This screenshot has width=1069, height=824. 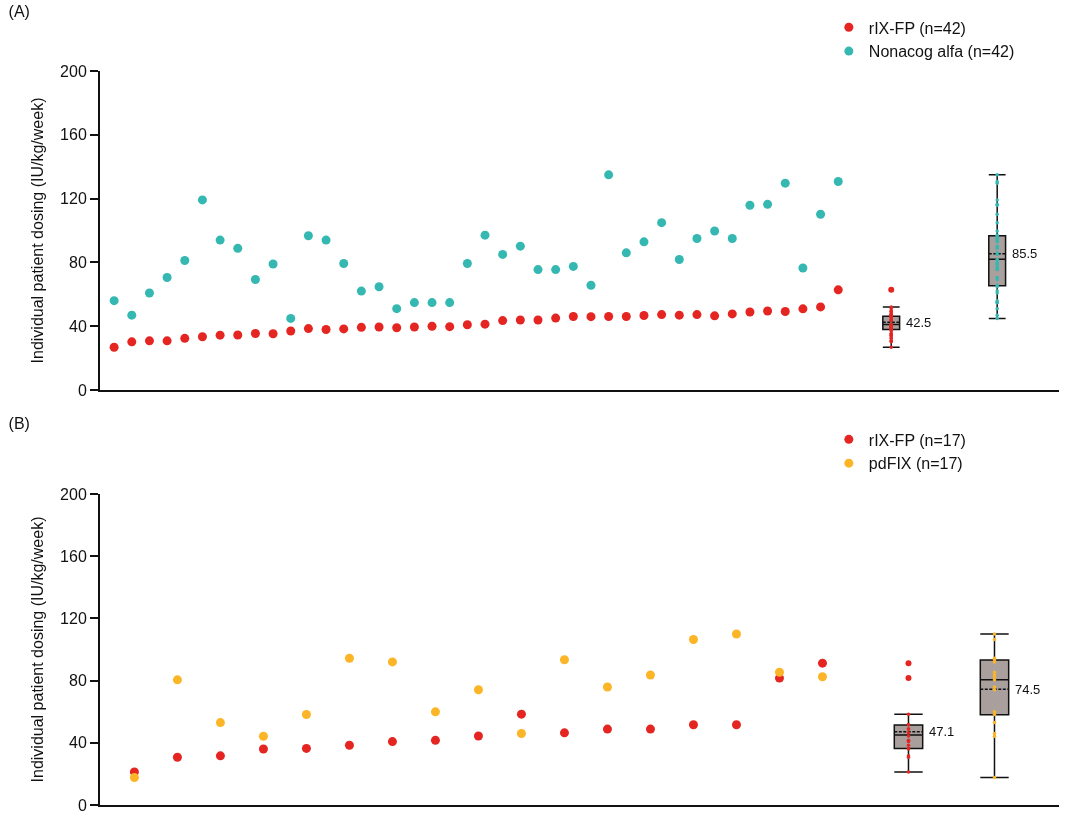 I want to click on legend-label: pdFIX (n=17), so click(x=915, y=464).